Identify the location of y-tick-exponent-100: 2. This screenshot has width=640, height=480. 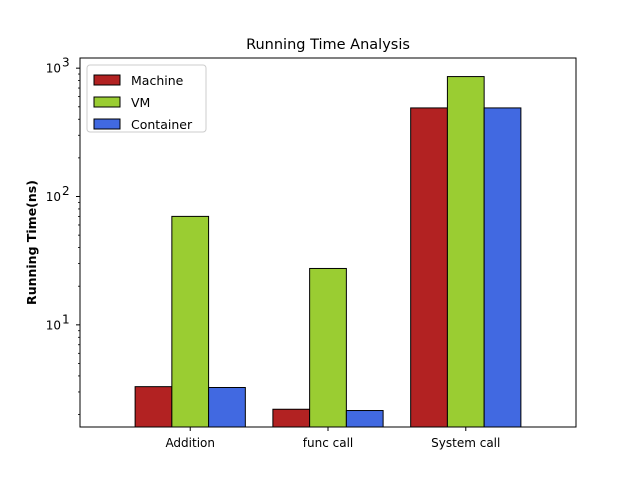
(66, 191).